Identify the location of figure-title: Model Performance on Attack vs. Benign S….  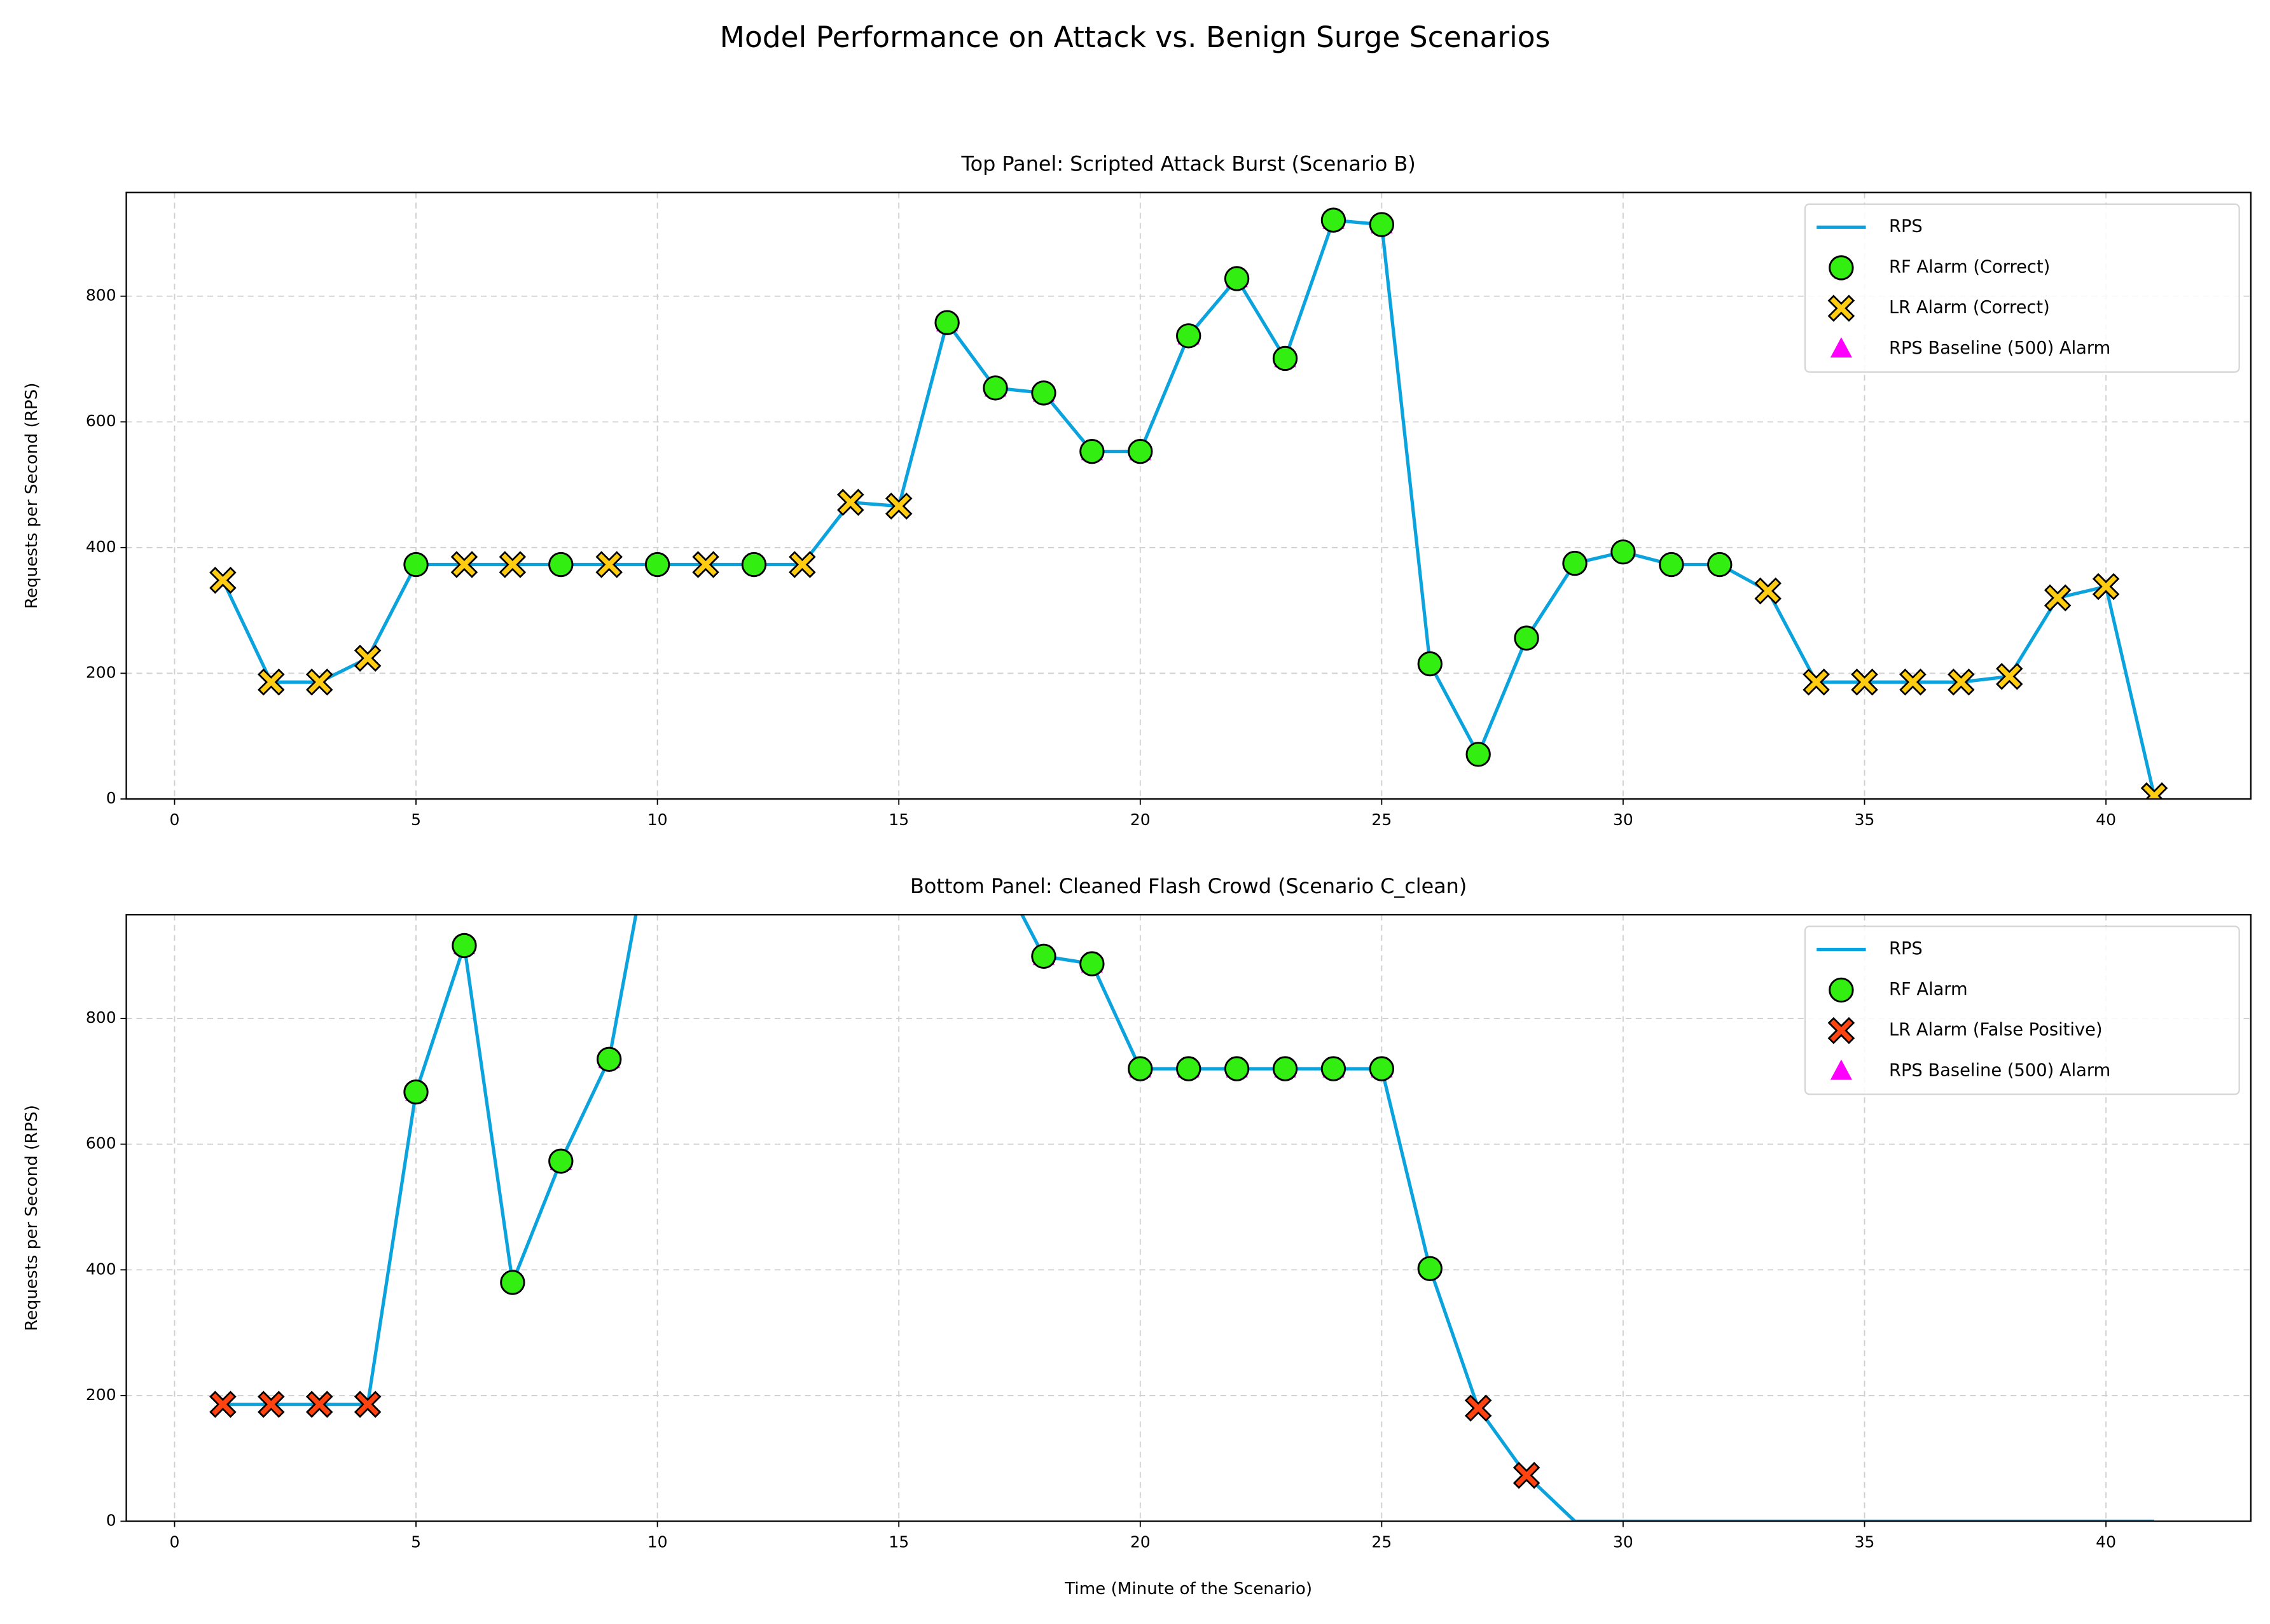
(1135, 37).